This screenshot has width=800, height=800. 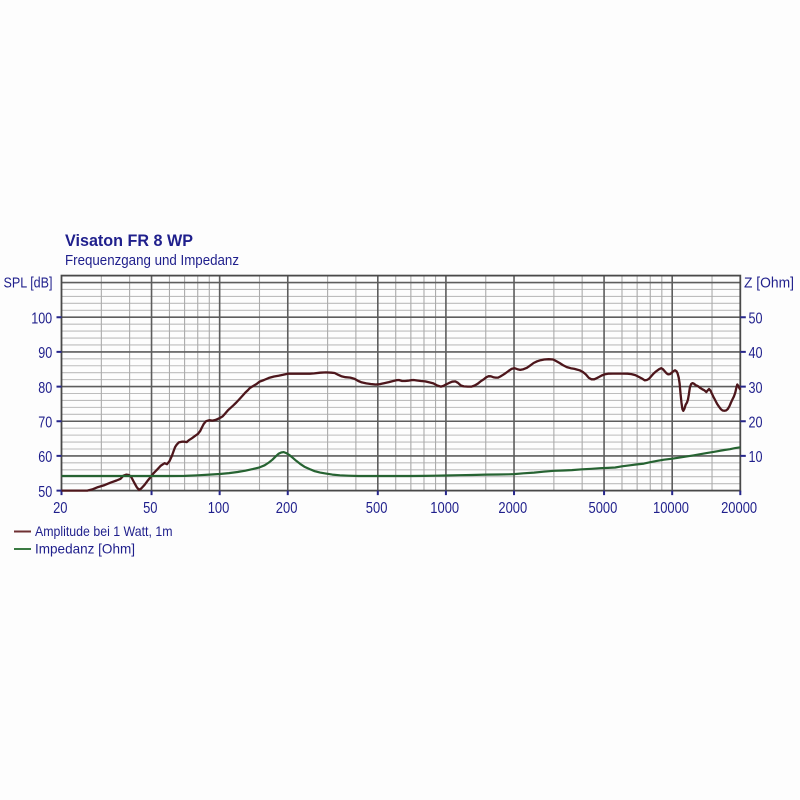 I want to click on svg-text: 90, so click(x=45, y=353).